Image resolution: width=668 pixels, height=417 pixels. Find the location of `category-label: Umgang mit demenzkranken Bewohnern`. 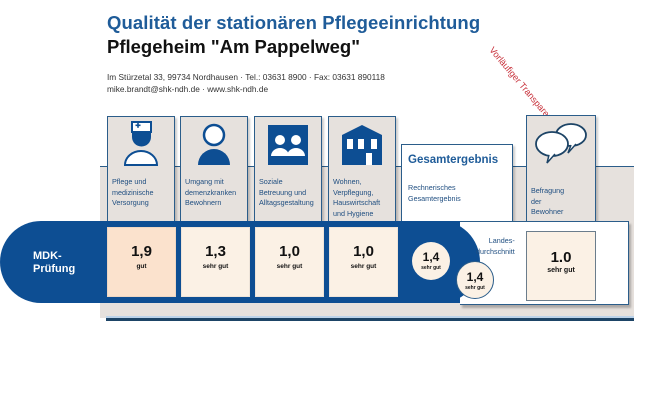

category-label: Umgang mit demenzkranken Bewohnern is located at coordinates (211, 192).